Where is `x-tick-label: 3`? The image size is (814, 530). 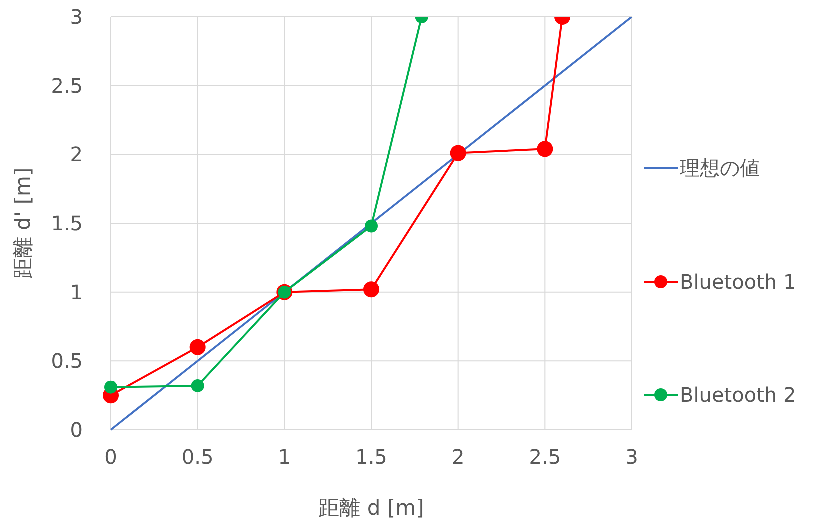 x-tick-label: 3 is located at coordinates (632, 457).